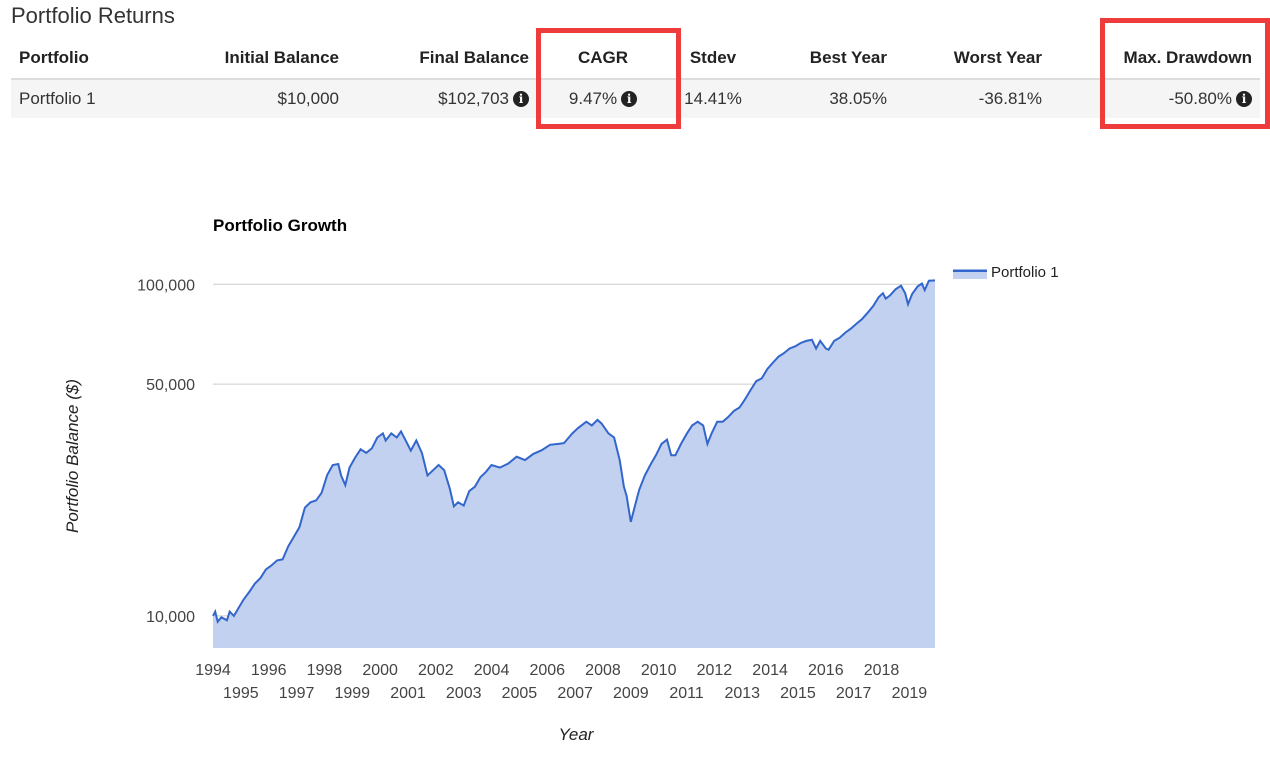 This screenshot has height=760, width=1270. I want to click on x-tick-label: 2016, so click(826, 670).